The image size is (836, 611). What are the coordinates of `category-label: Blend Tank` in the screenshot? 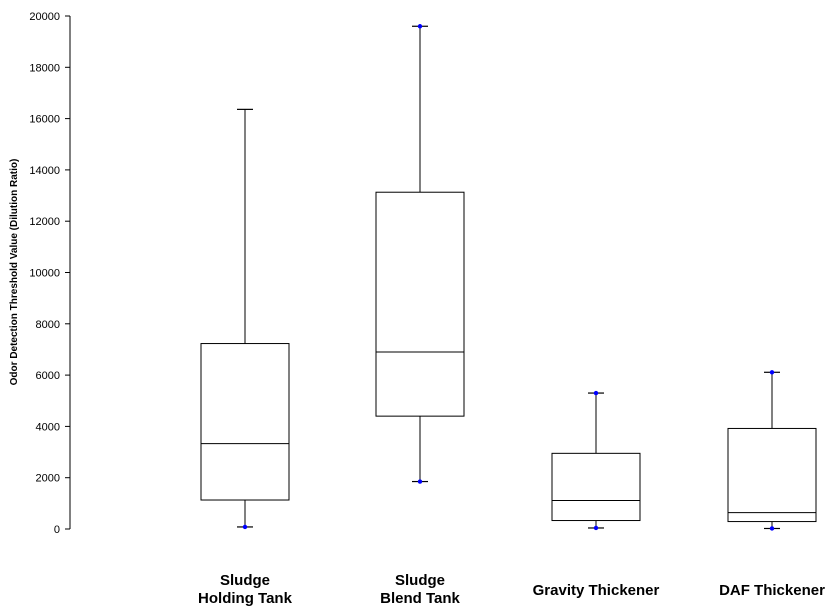 It's located at (420, 598).